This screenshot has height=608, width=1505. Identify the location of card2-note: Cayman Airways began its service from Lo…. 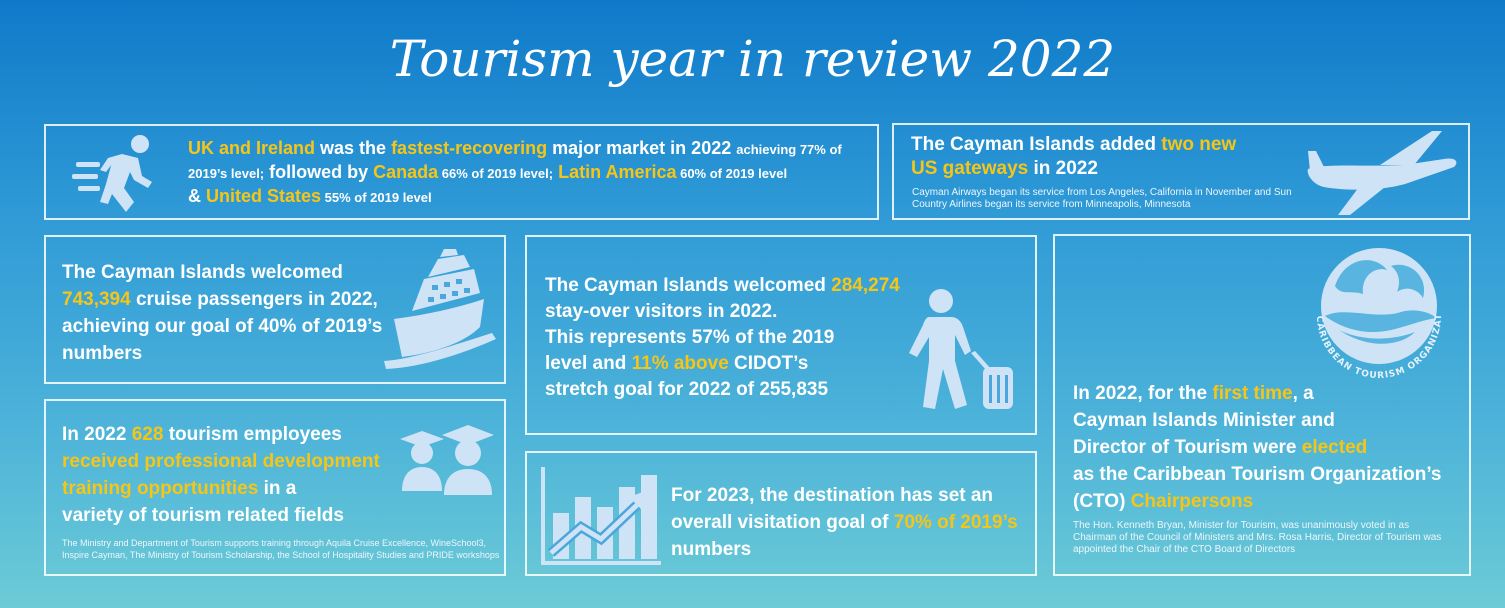
(1102, 198).